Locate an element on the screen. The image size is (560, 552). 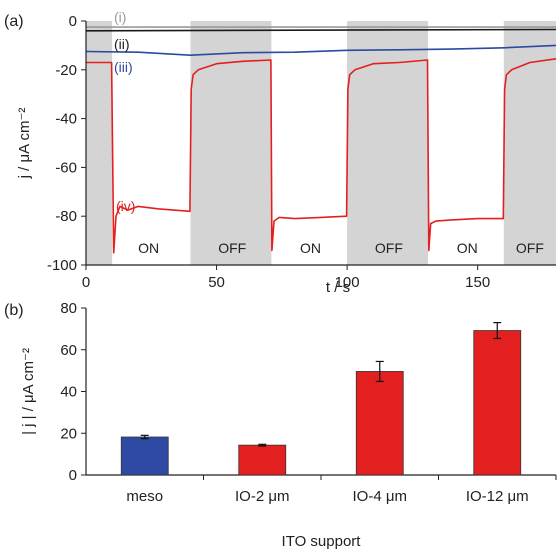
y-tick-label: -40 is located at coordinates (66, 119).